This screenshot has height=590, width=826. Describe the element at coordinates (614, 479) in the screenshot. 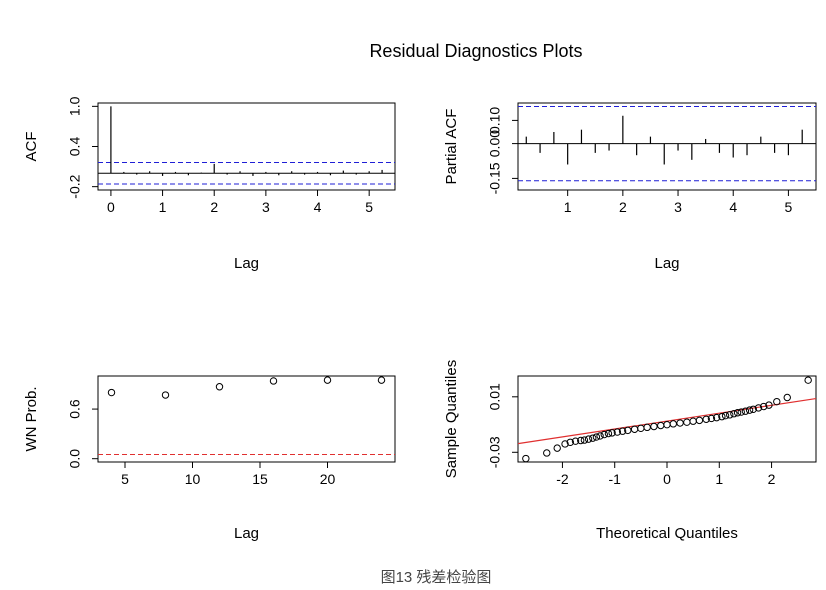

I see `x-tick-label: -1` at that location.